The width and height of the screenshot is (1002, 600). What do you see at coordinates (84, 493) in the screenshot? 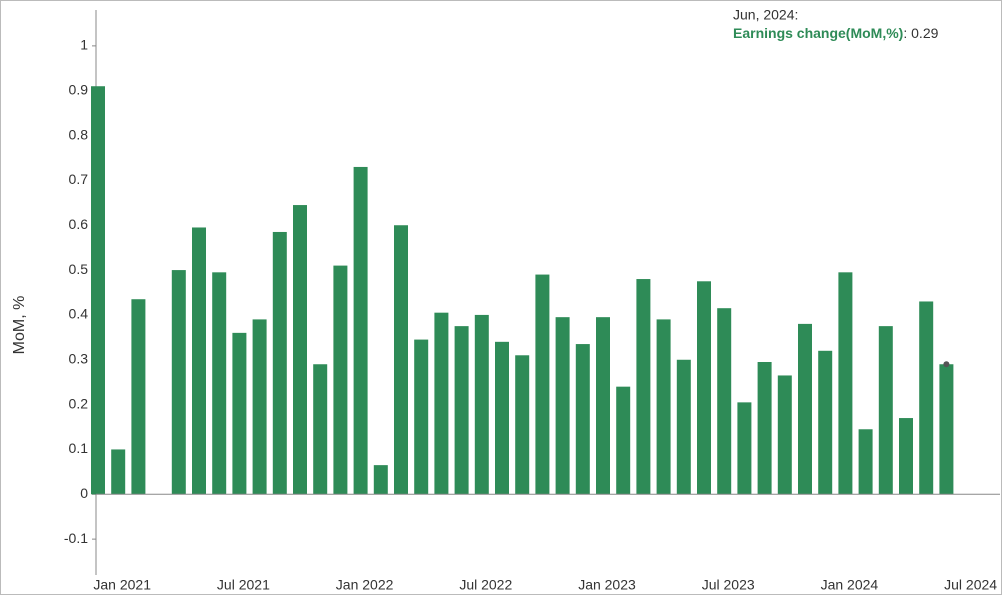
I see `y-tick-label: 0` at bounding box center [84, 493].